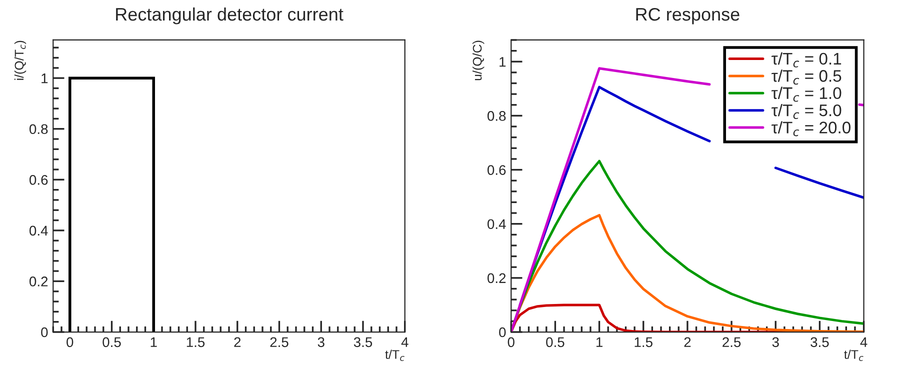 Image resolution: width=916 pixels, height=372 pixels. Describe the element at coordinates (478, 60) in the screenshot. I see `y-axis-title: u/(Q/C)` at that location.